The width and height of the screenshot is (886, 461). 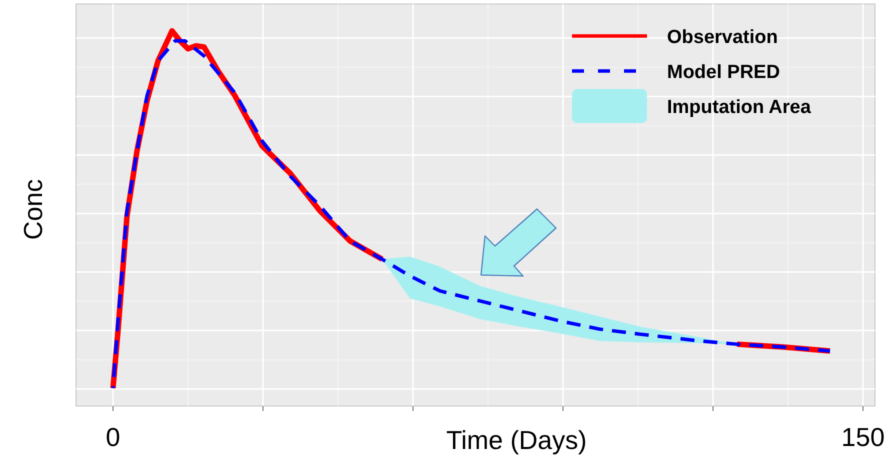 I want to click on x-tick-label: 0, so click(x=113, y=437).